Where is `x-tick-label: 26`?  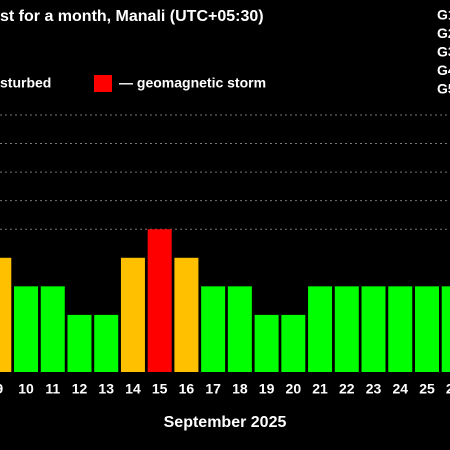 x-tick-label: 26 is located at coordinates (448, 389).